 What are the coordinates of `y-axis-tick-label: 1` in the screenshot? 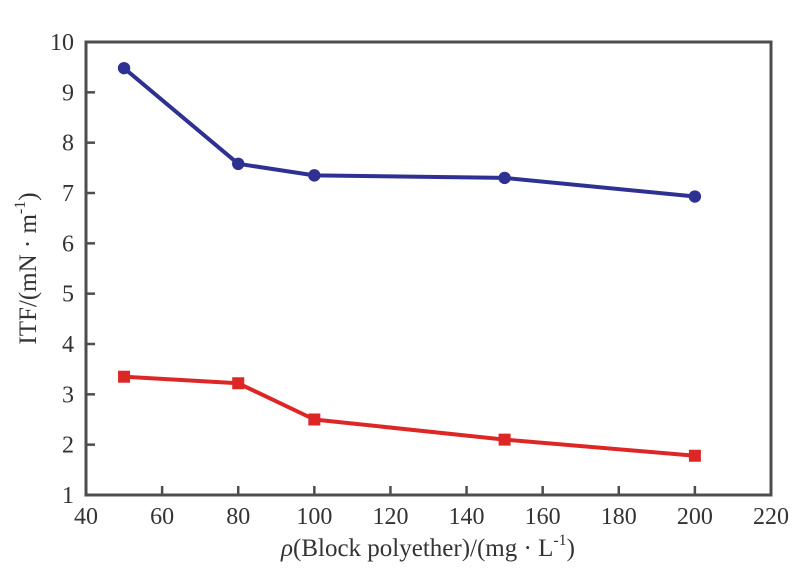 It's located at (68, 496).